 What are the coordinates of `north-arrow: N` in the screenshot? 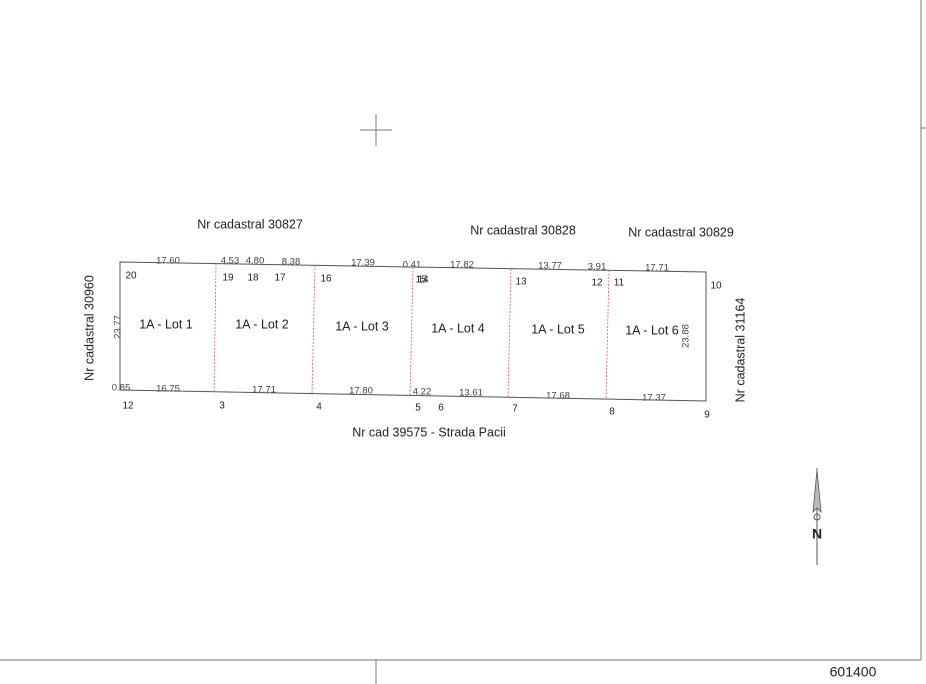 It's located at (817, 516).